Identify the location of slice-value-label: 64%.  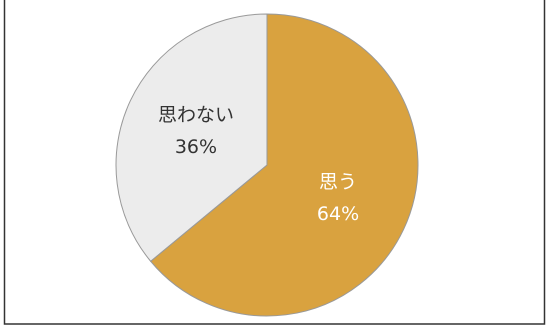
(338, 214).